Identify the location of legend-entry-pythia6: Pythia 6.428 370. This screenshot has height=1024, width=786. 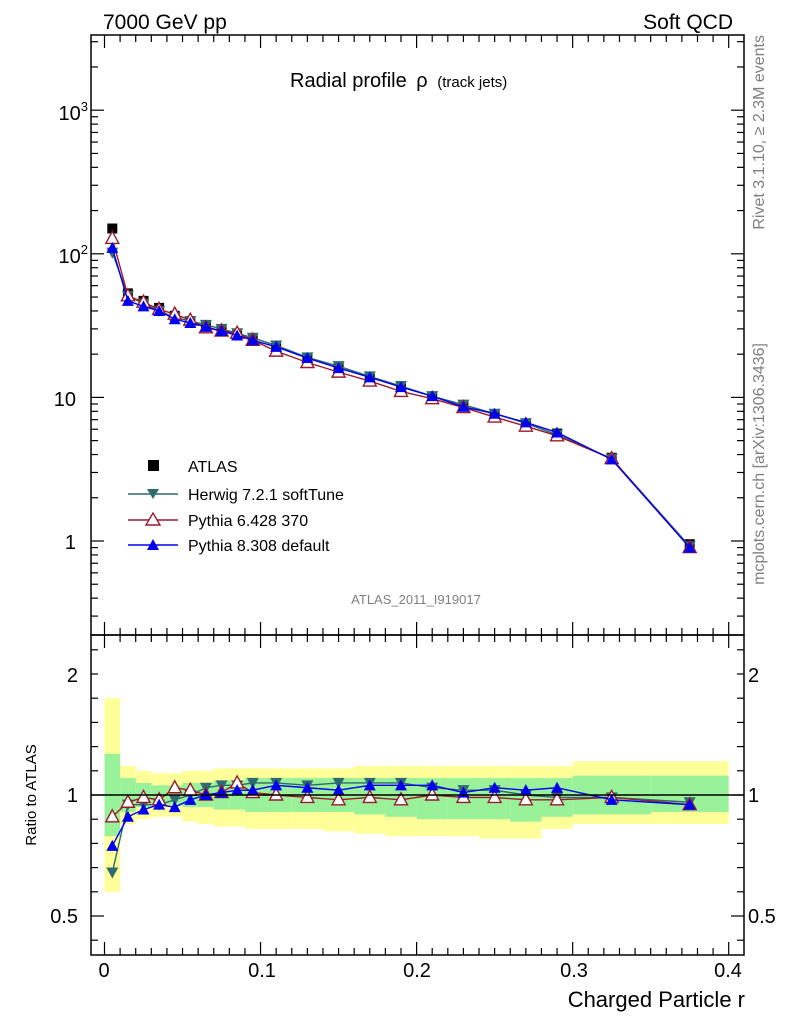
(218, 520).